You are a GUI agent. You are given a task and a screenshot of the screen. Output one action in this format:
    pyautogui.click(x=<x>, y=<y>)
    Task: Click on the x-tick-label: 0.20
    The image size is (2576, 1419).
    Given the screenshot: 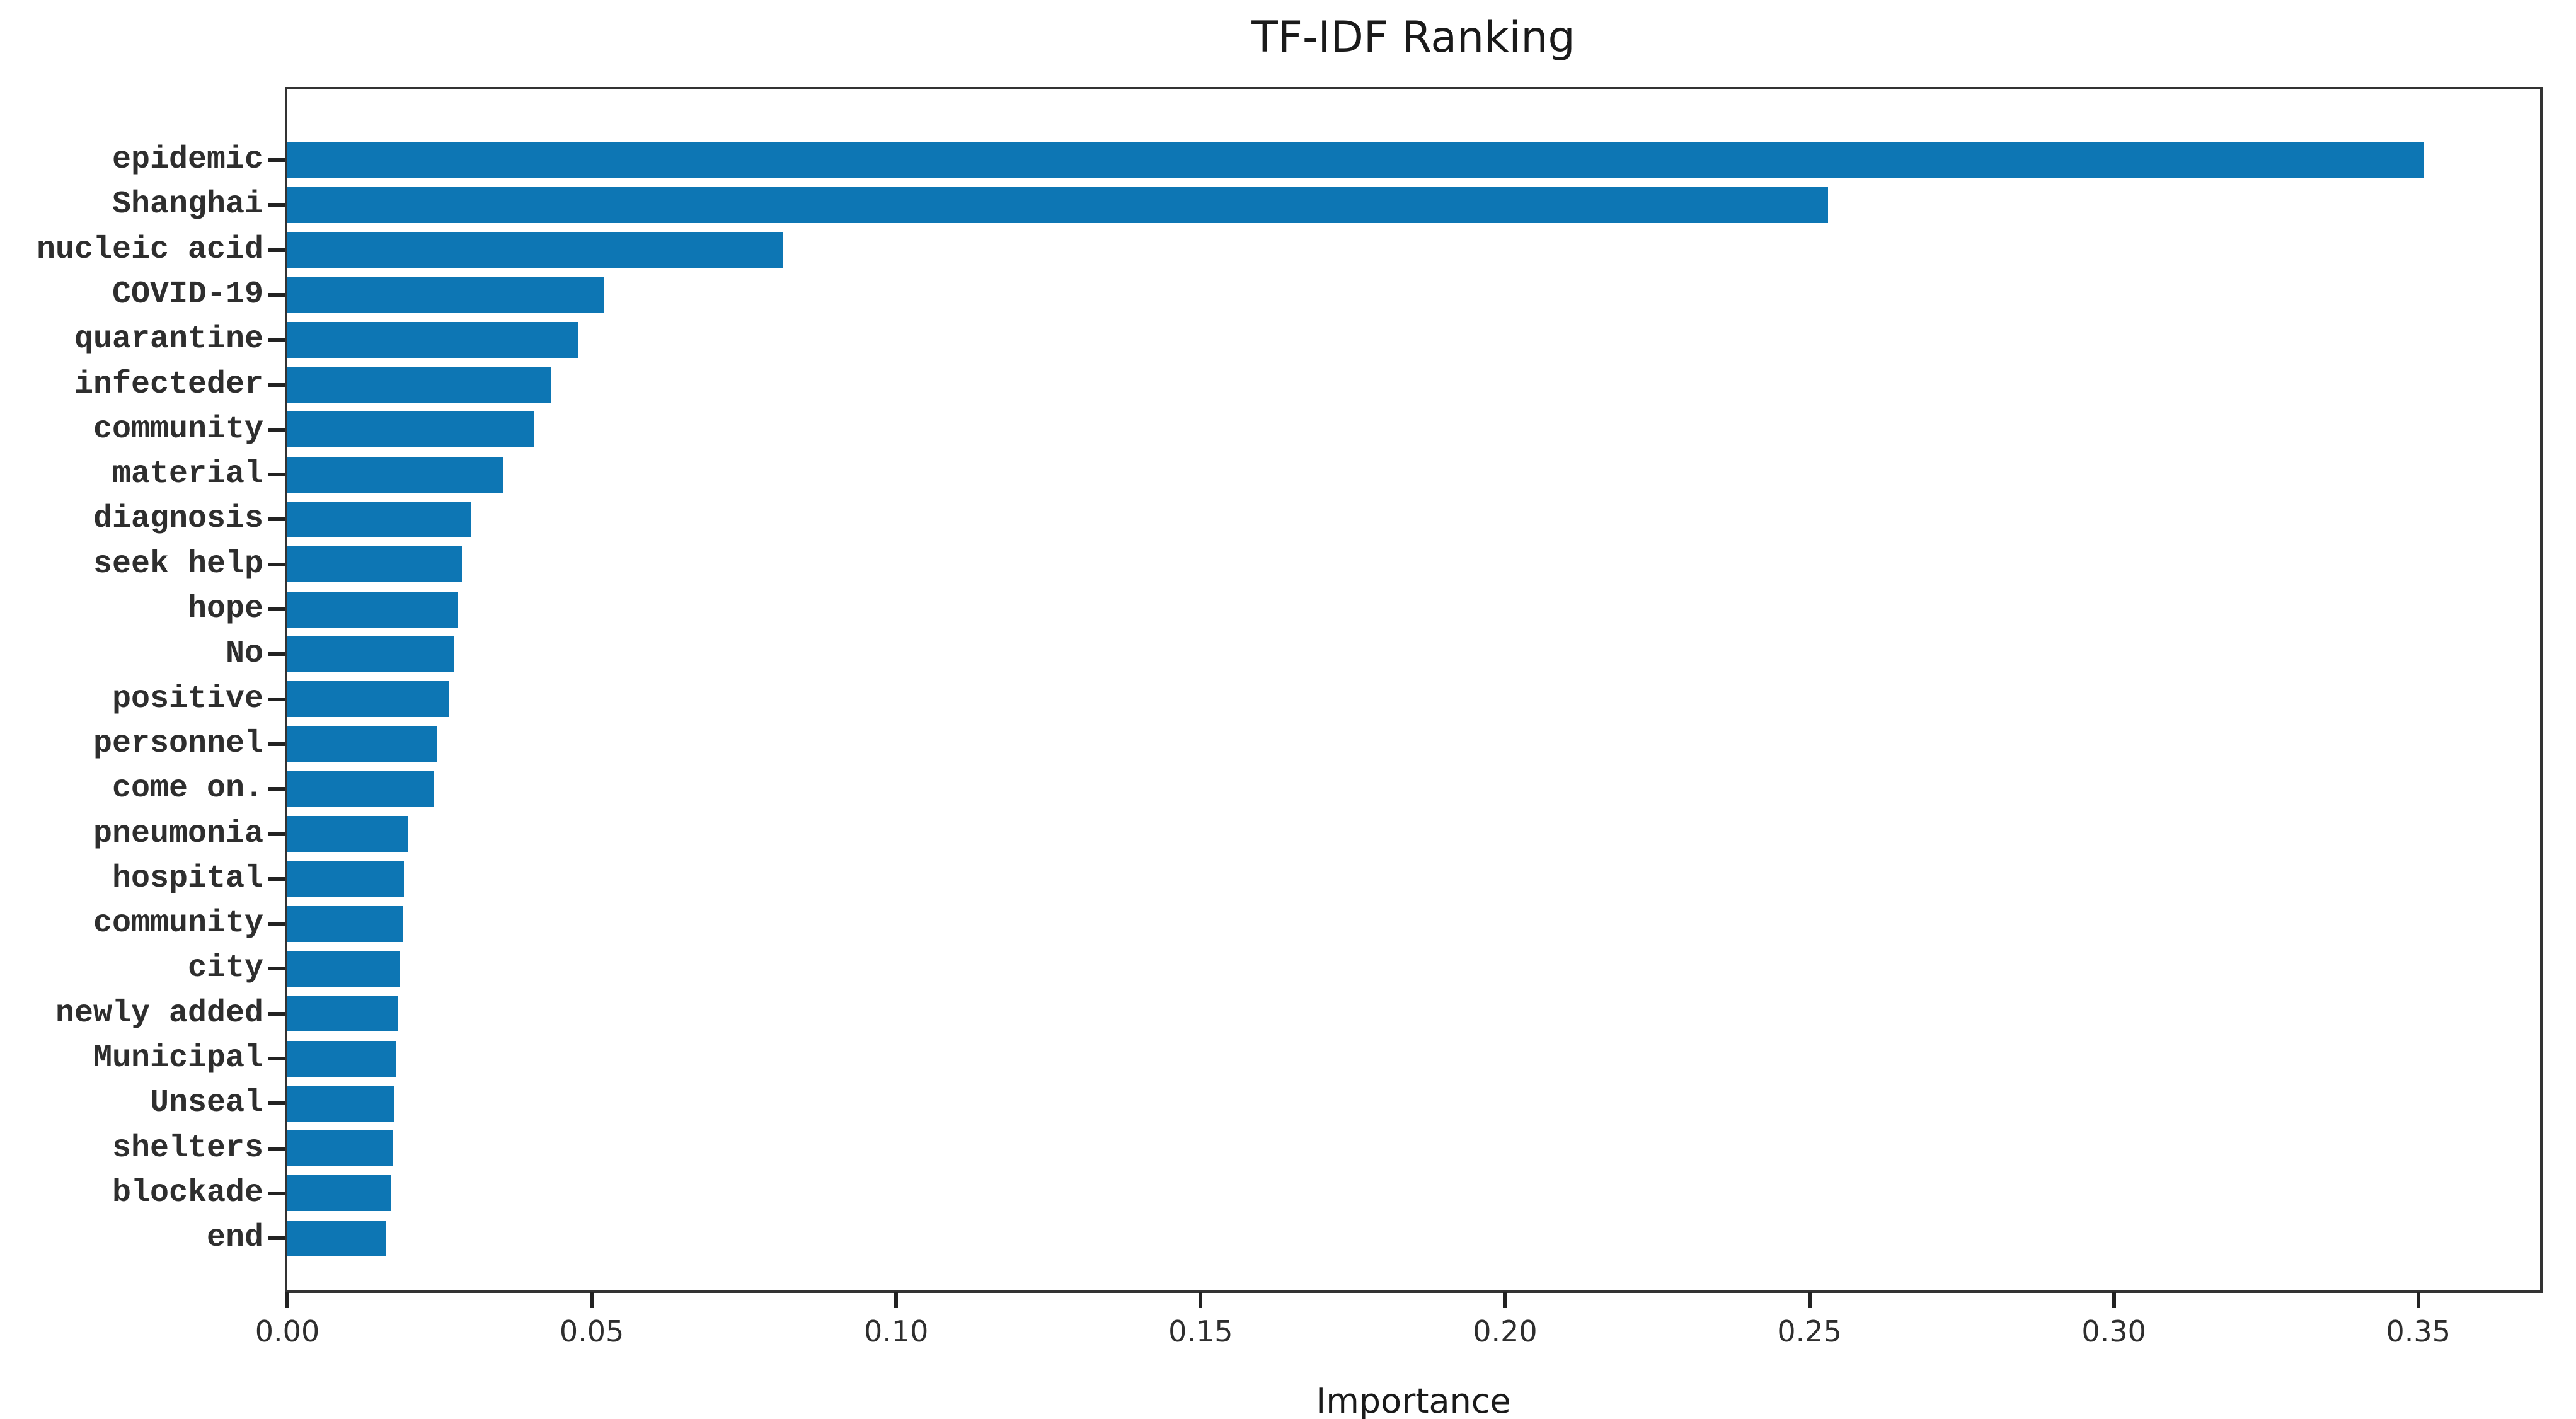 What is the action you would take?
    pyautogui.click(x=1505, y=1331)
    